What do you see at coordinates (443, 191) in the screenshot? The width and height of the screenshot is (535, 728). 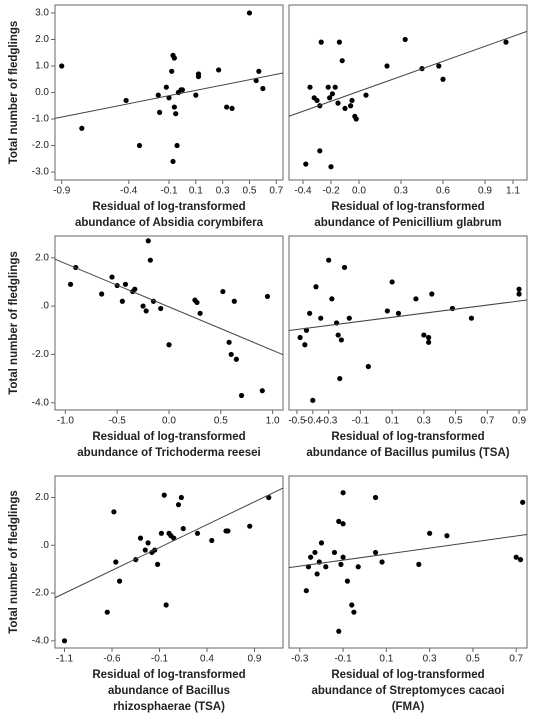 I see `x-tick-label: 0.6` at bounding box center [443, 191].